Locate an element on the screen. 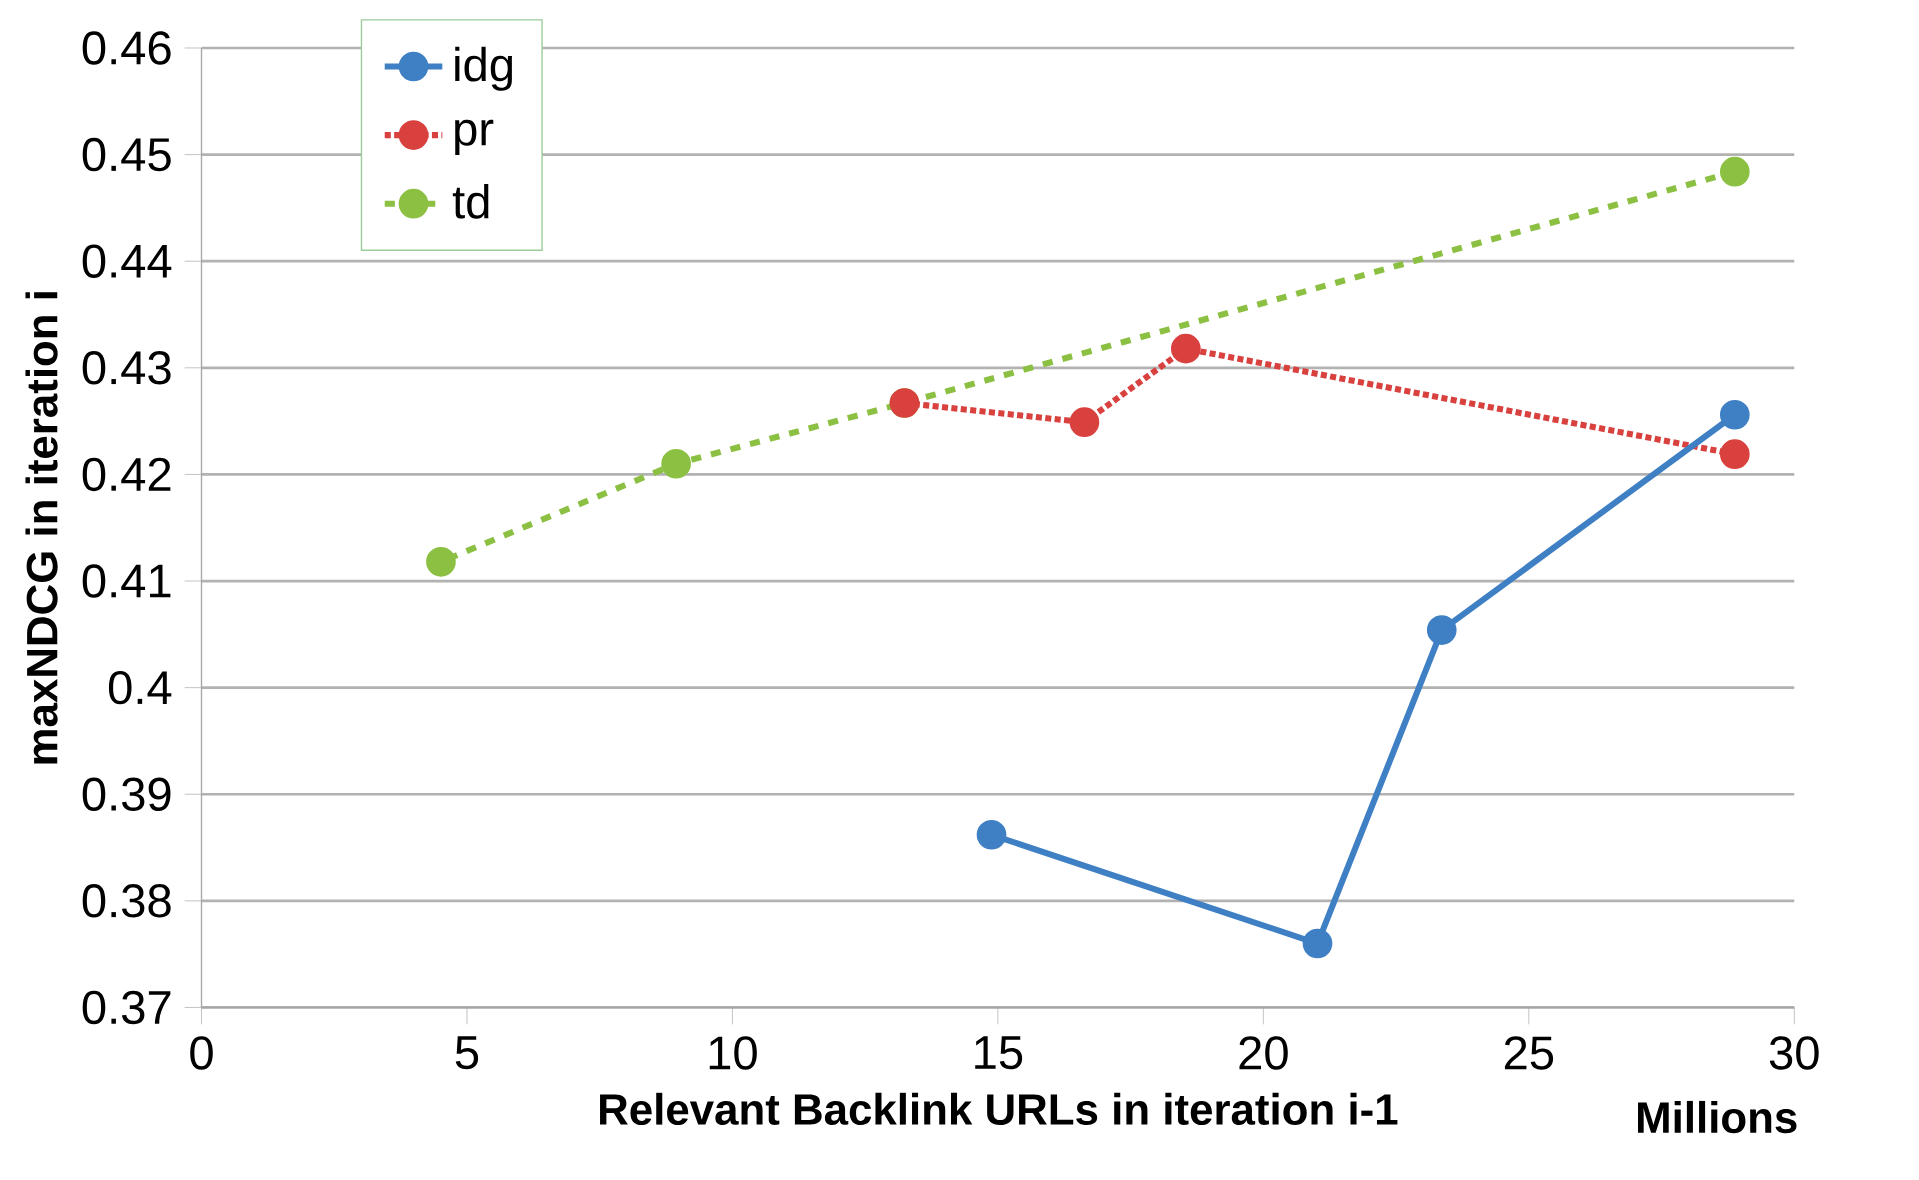  x-tick-label: 15 is located at coordinates (999, 1053).